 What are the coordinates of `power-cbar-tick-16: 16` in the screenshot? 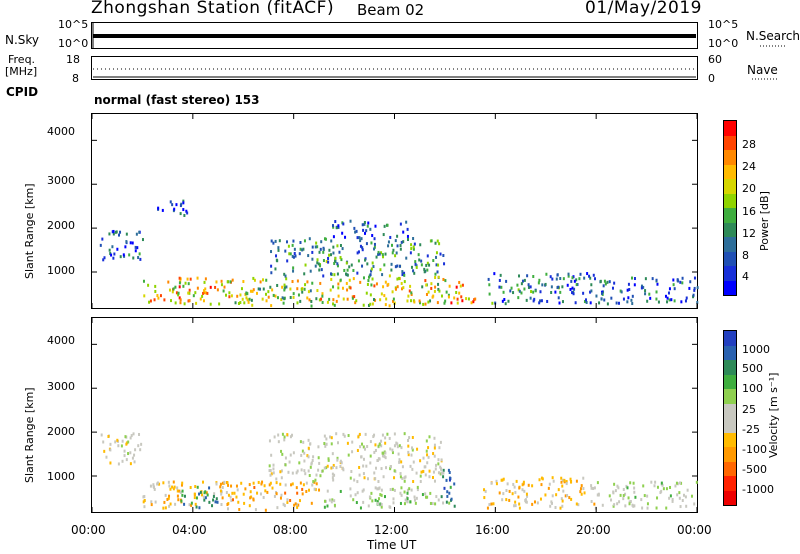 It's located at (749, 211).